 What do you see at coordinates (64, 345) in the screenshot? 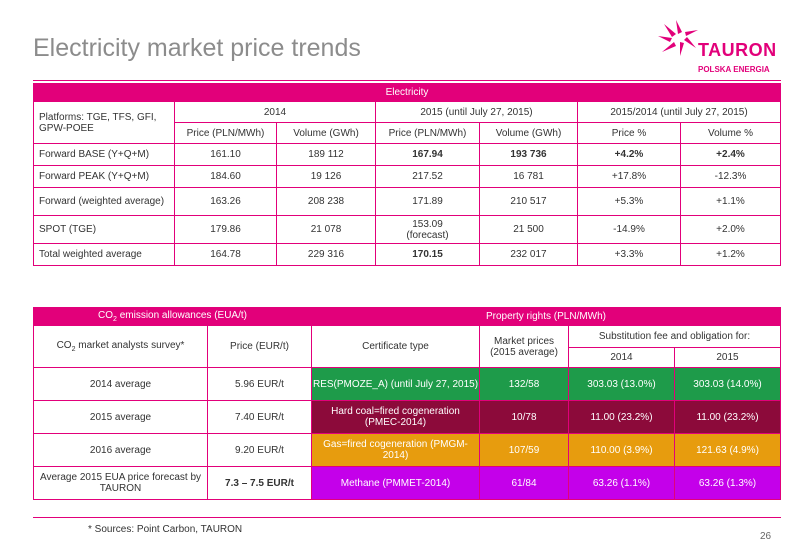
I see `col-survey-co: CO` at bounding box center [64, 345].